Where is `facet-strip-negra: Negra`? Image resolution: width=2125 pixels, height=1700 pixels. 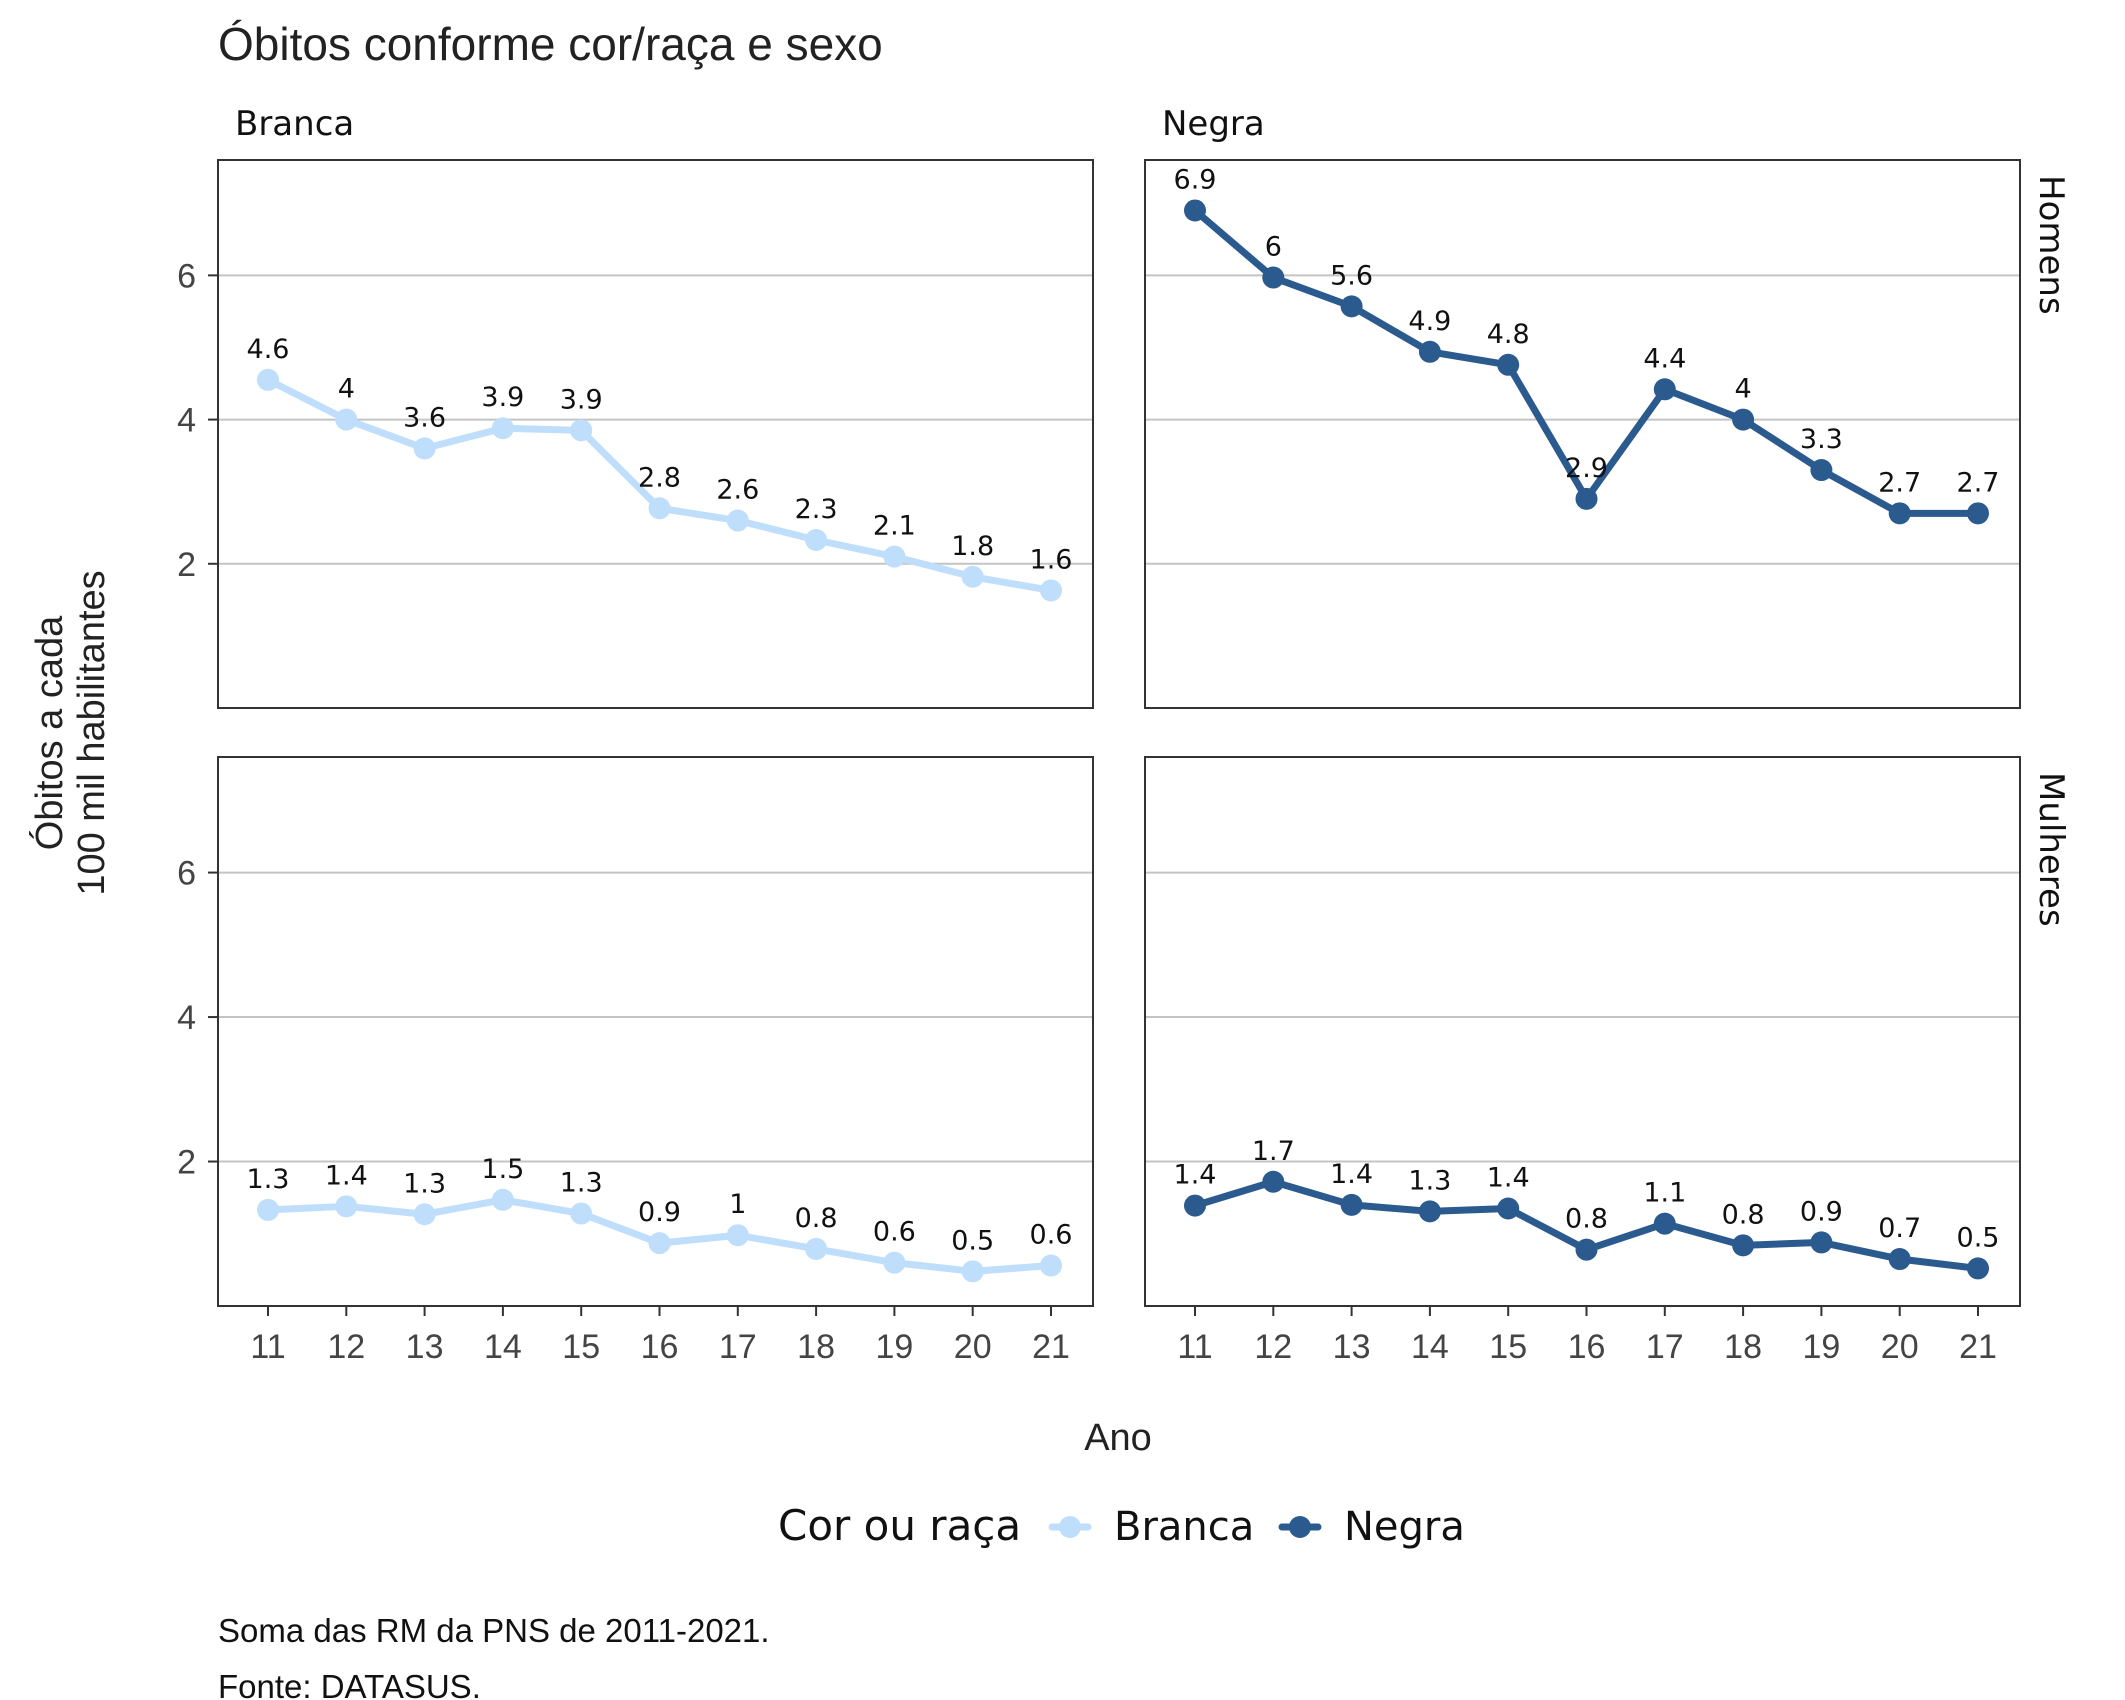 facet-strip-negra: Negra is located at coordinates (1213, 124).